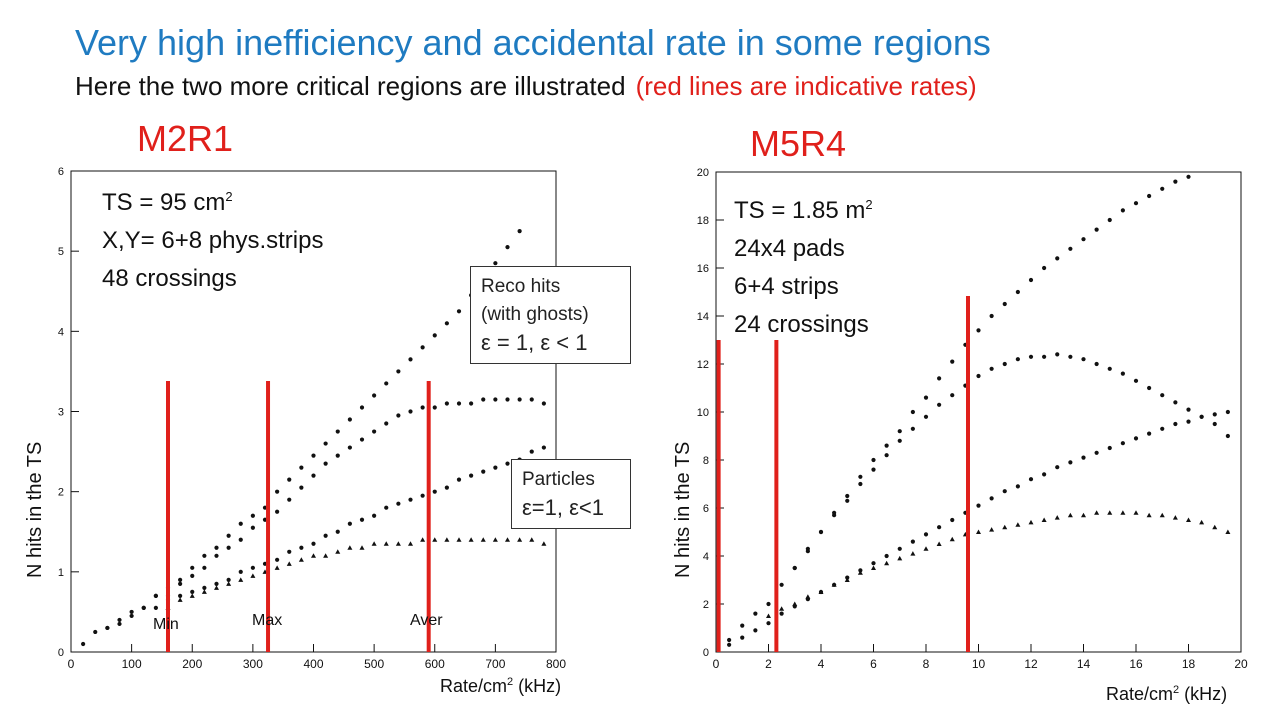 This screenshot has width=1280, height=720. What do you see at coordinates (789, 248) in the screenshot?
I see `right-info-line-pads: 24x4 pads` at bounding box center [789, 248].